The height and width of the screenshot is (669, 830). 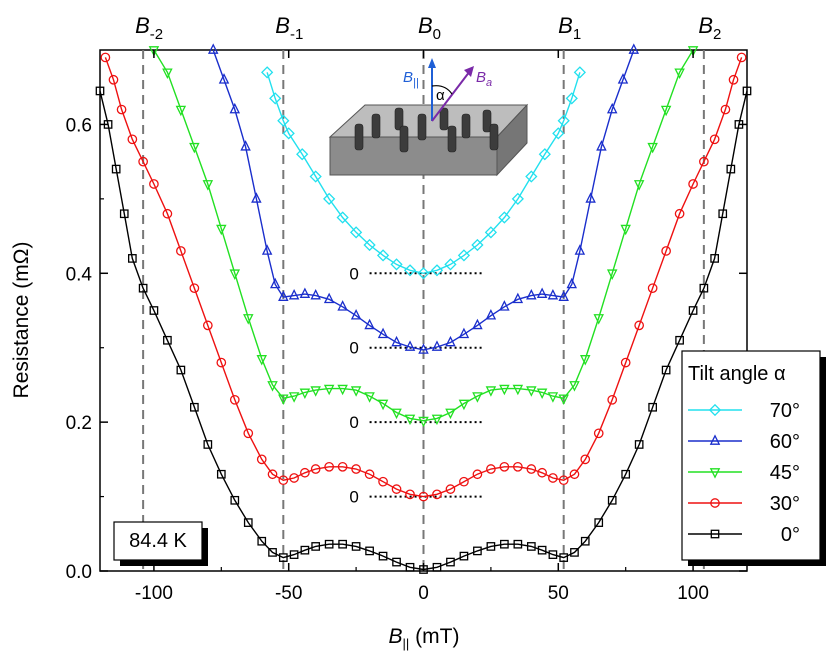 I want to click on x-axis-title: B|| (mT), so click(x=424, y=638).